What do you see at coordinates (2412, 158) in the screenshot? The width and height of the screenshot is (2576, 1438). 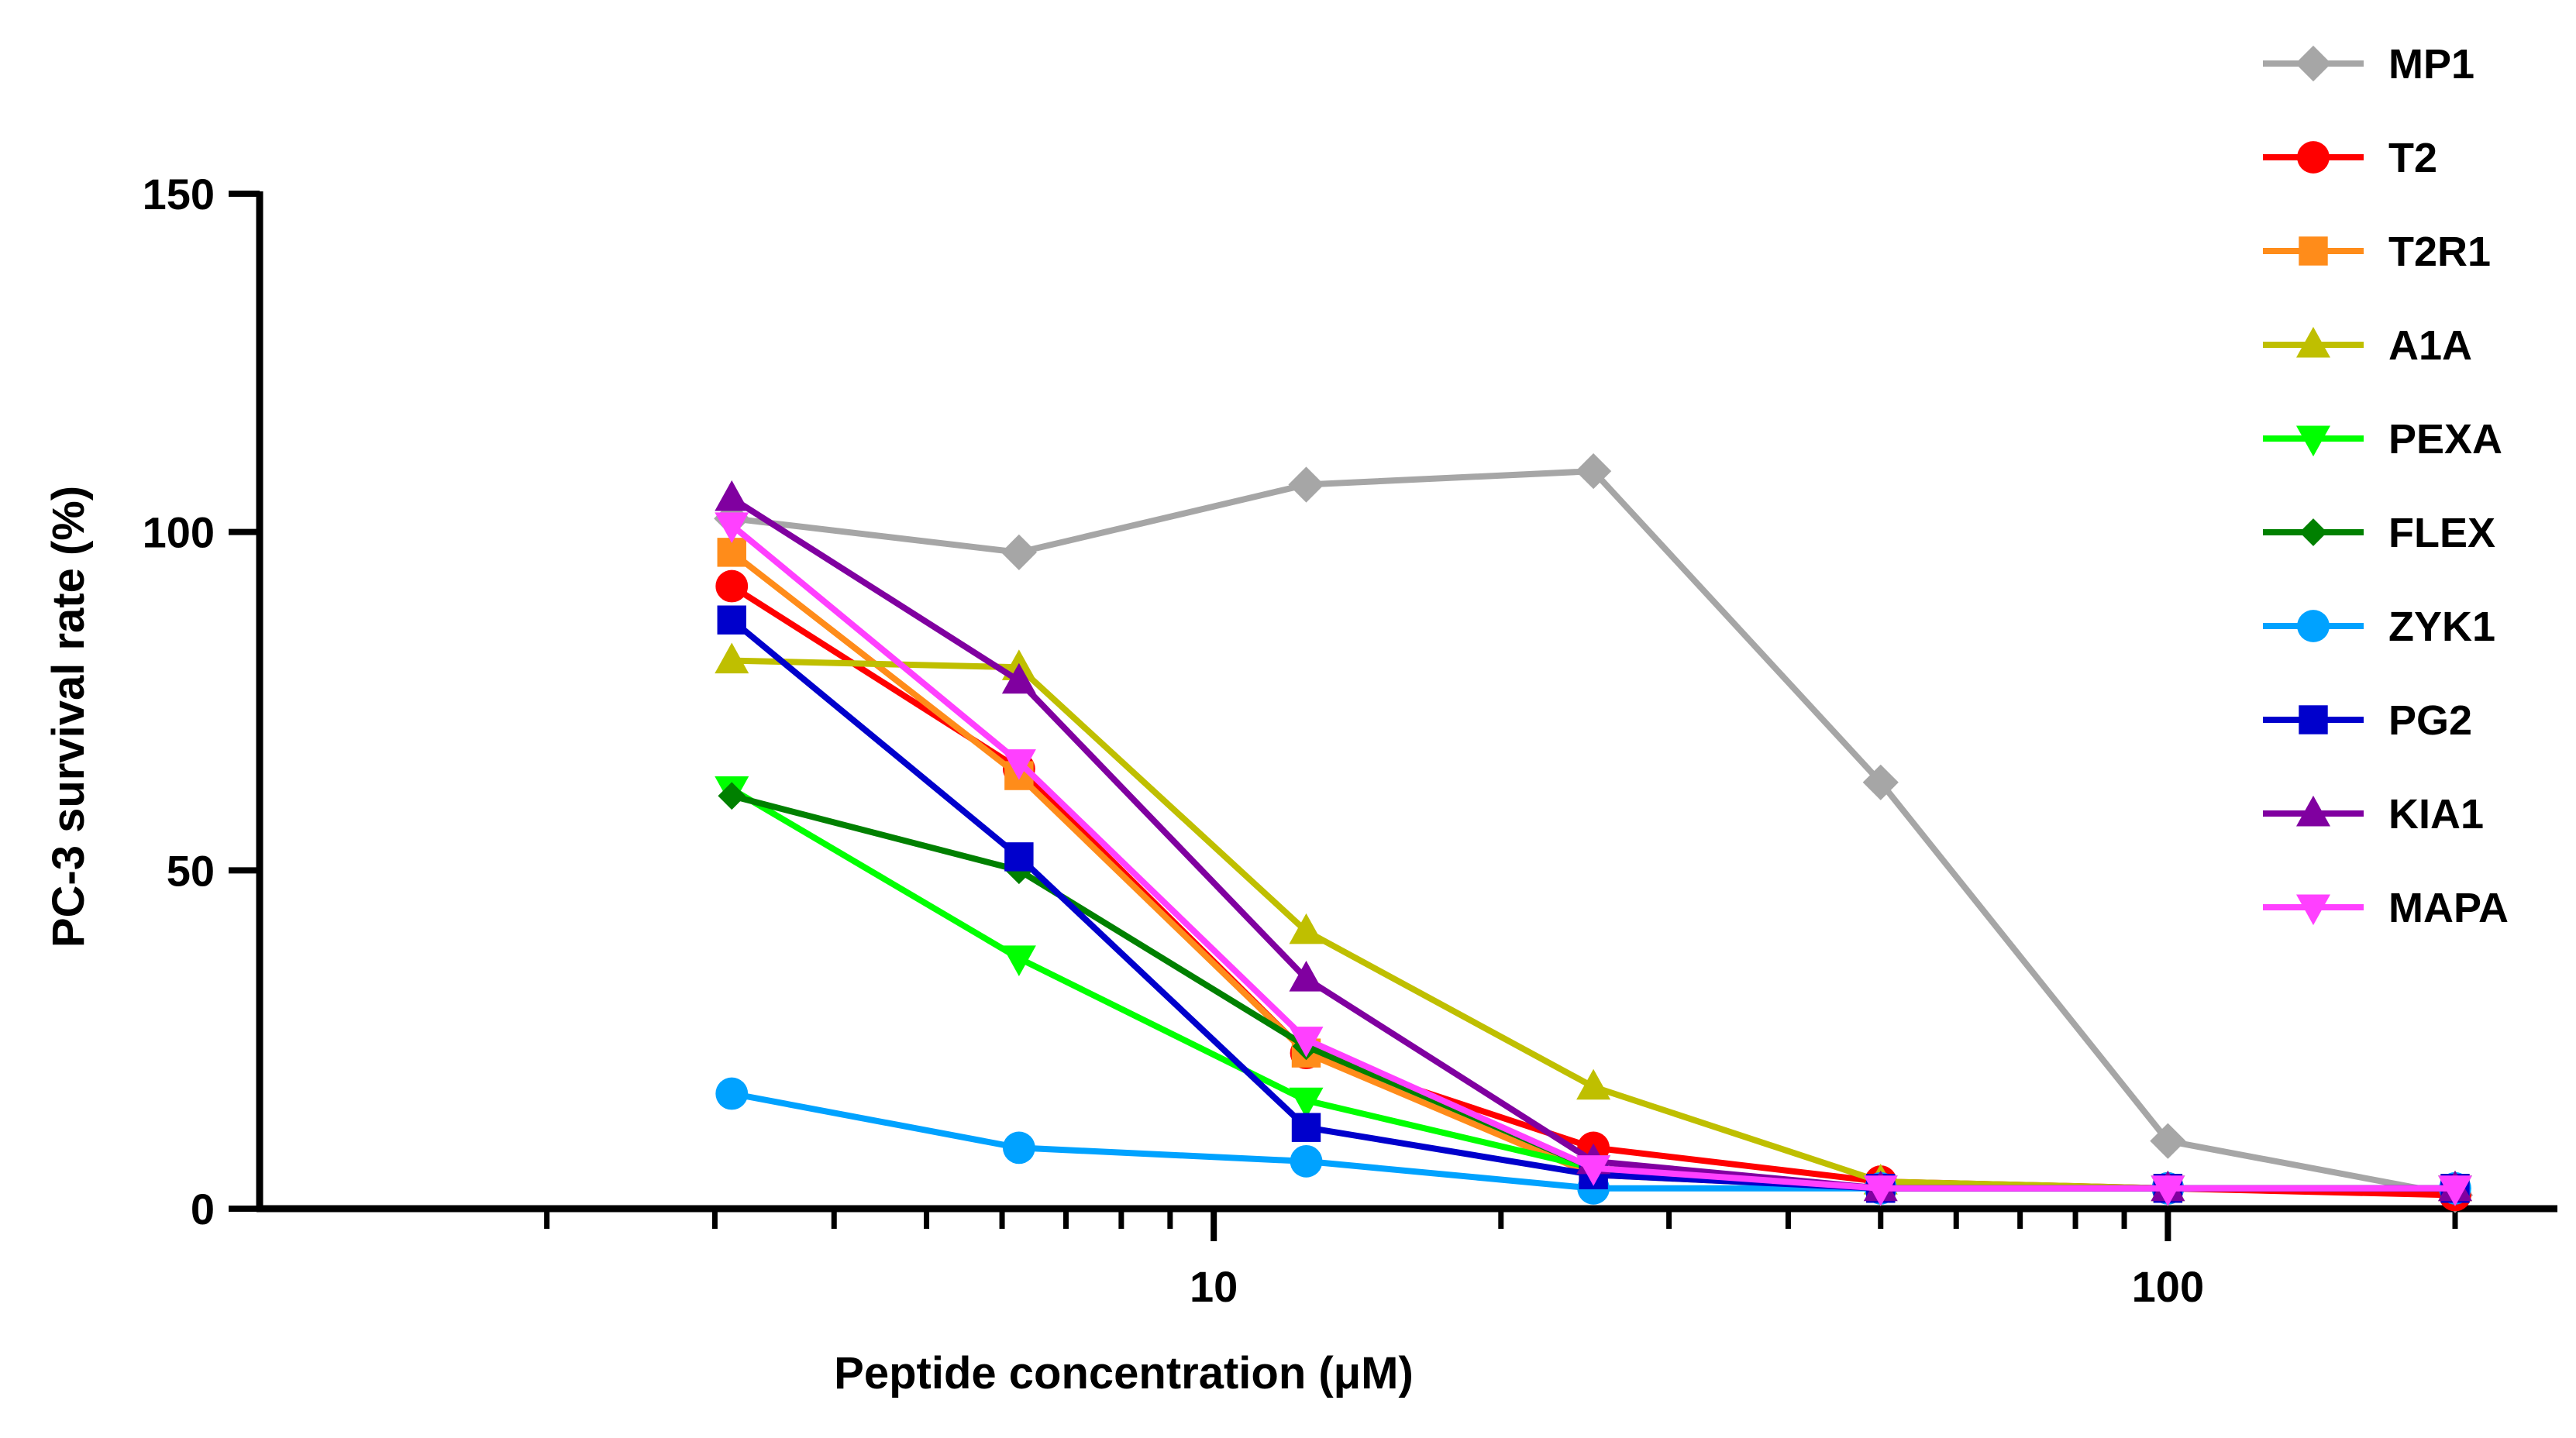 I see `legend-label: T2` at bounding box center [2412, 158].